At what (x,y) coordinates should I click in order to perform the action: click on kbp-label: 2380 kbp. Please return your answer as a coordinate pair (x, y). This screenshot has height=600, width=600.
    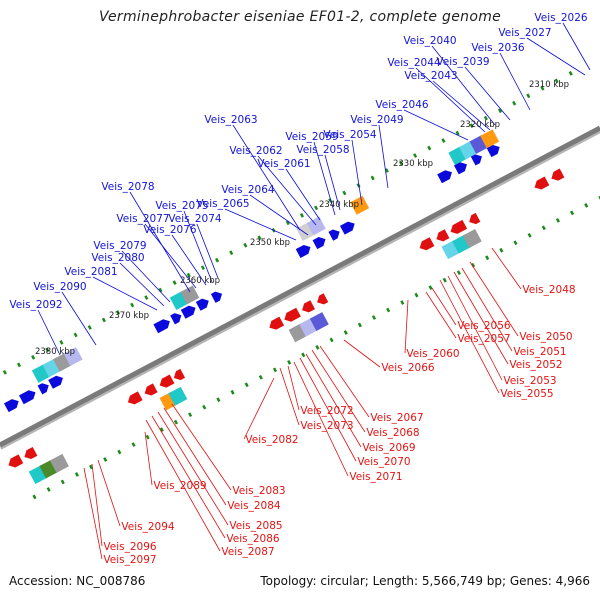
    Looking at the image, I should click on (55, 352).